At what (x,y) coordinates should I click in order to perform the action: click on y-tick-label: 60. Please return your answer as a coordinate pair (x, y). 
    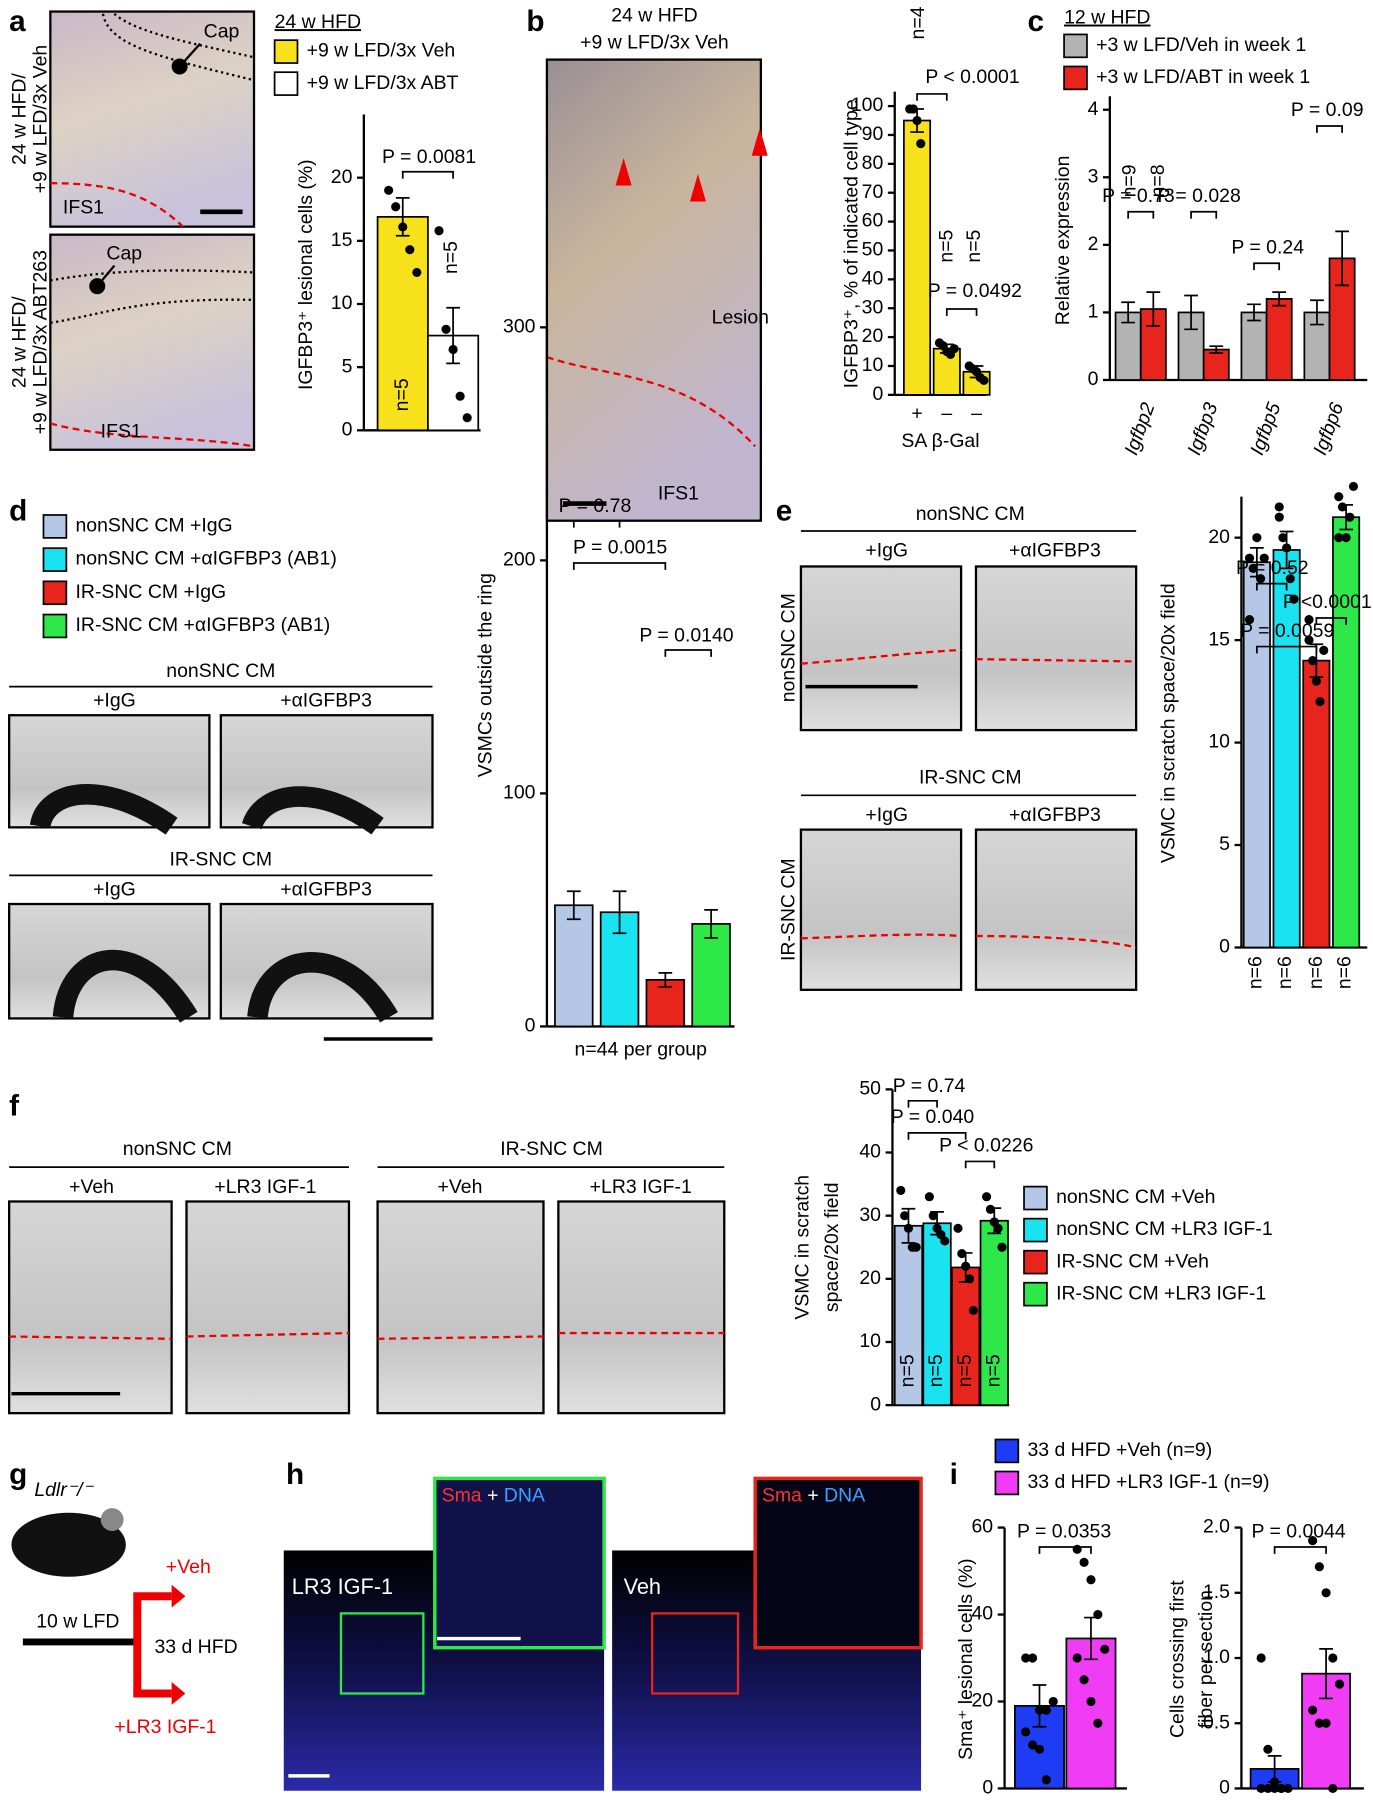
    Looking at the image, I should click on (873, 221).